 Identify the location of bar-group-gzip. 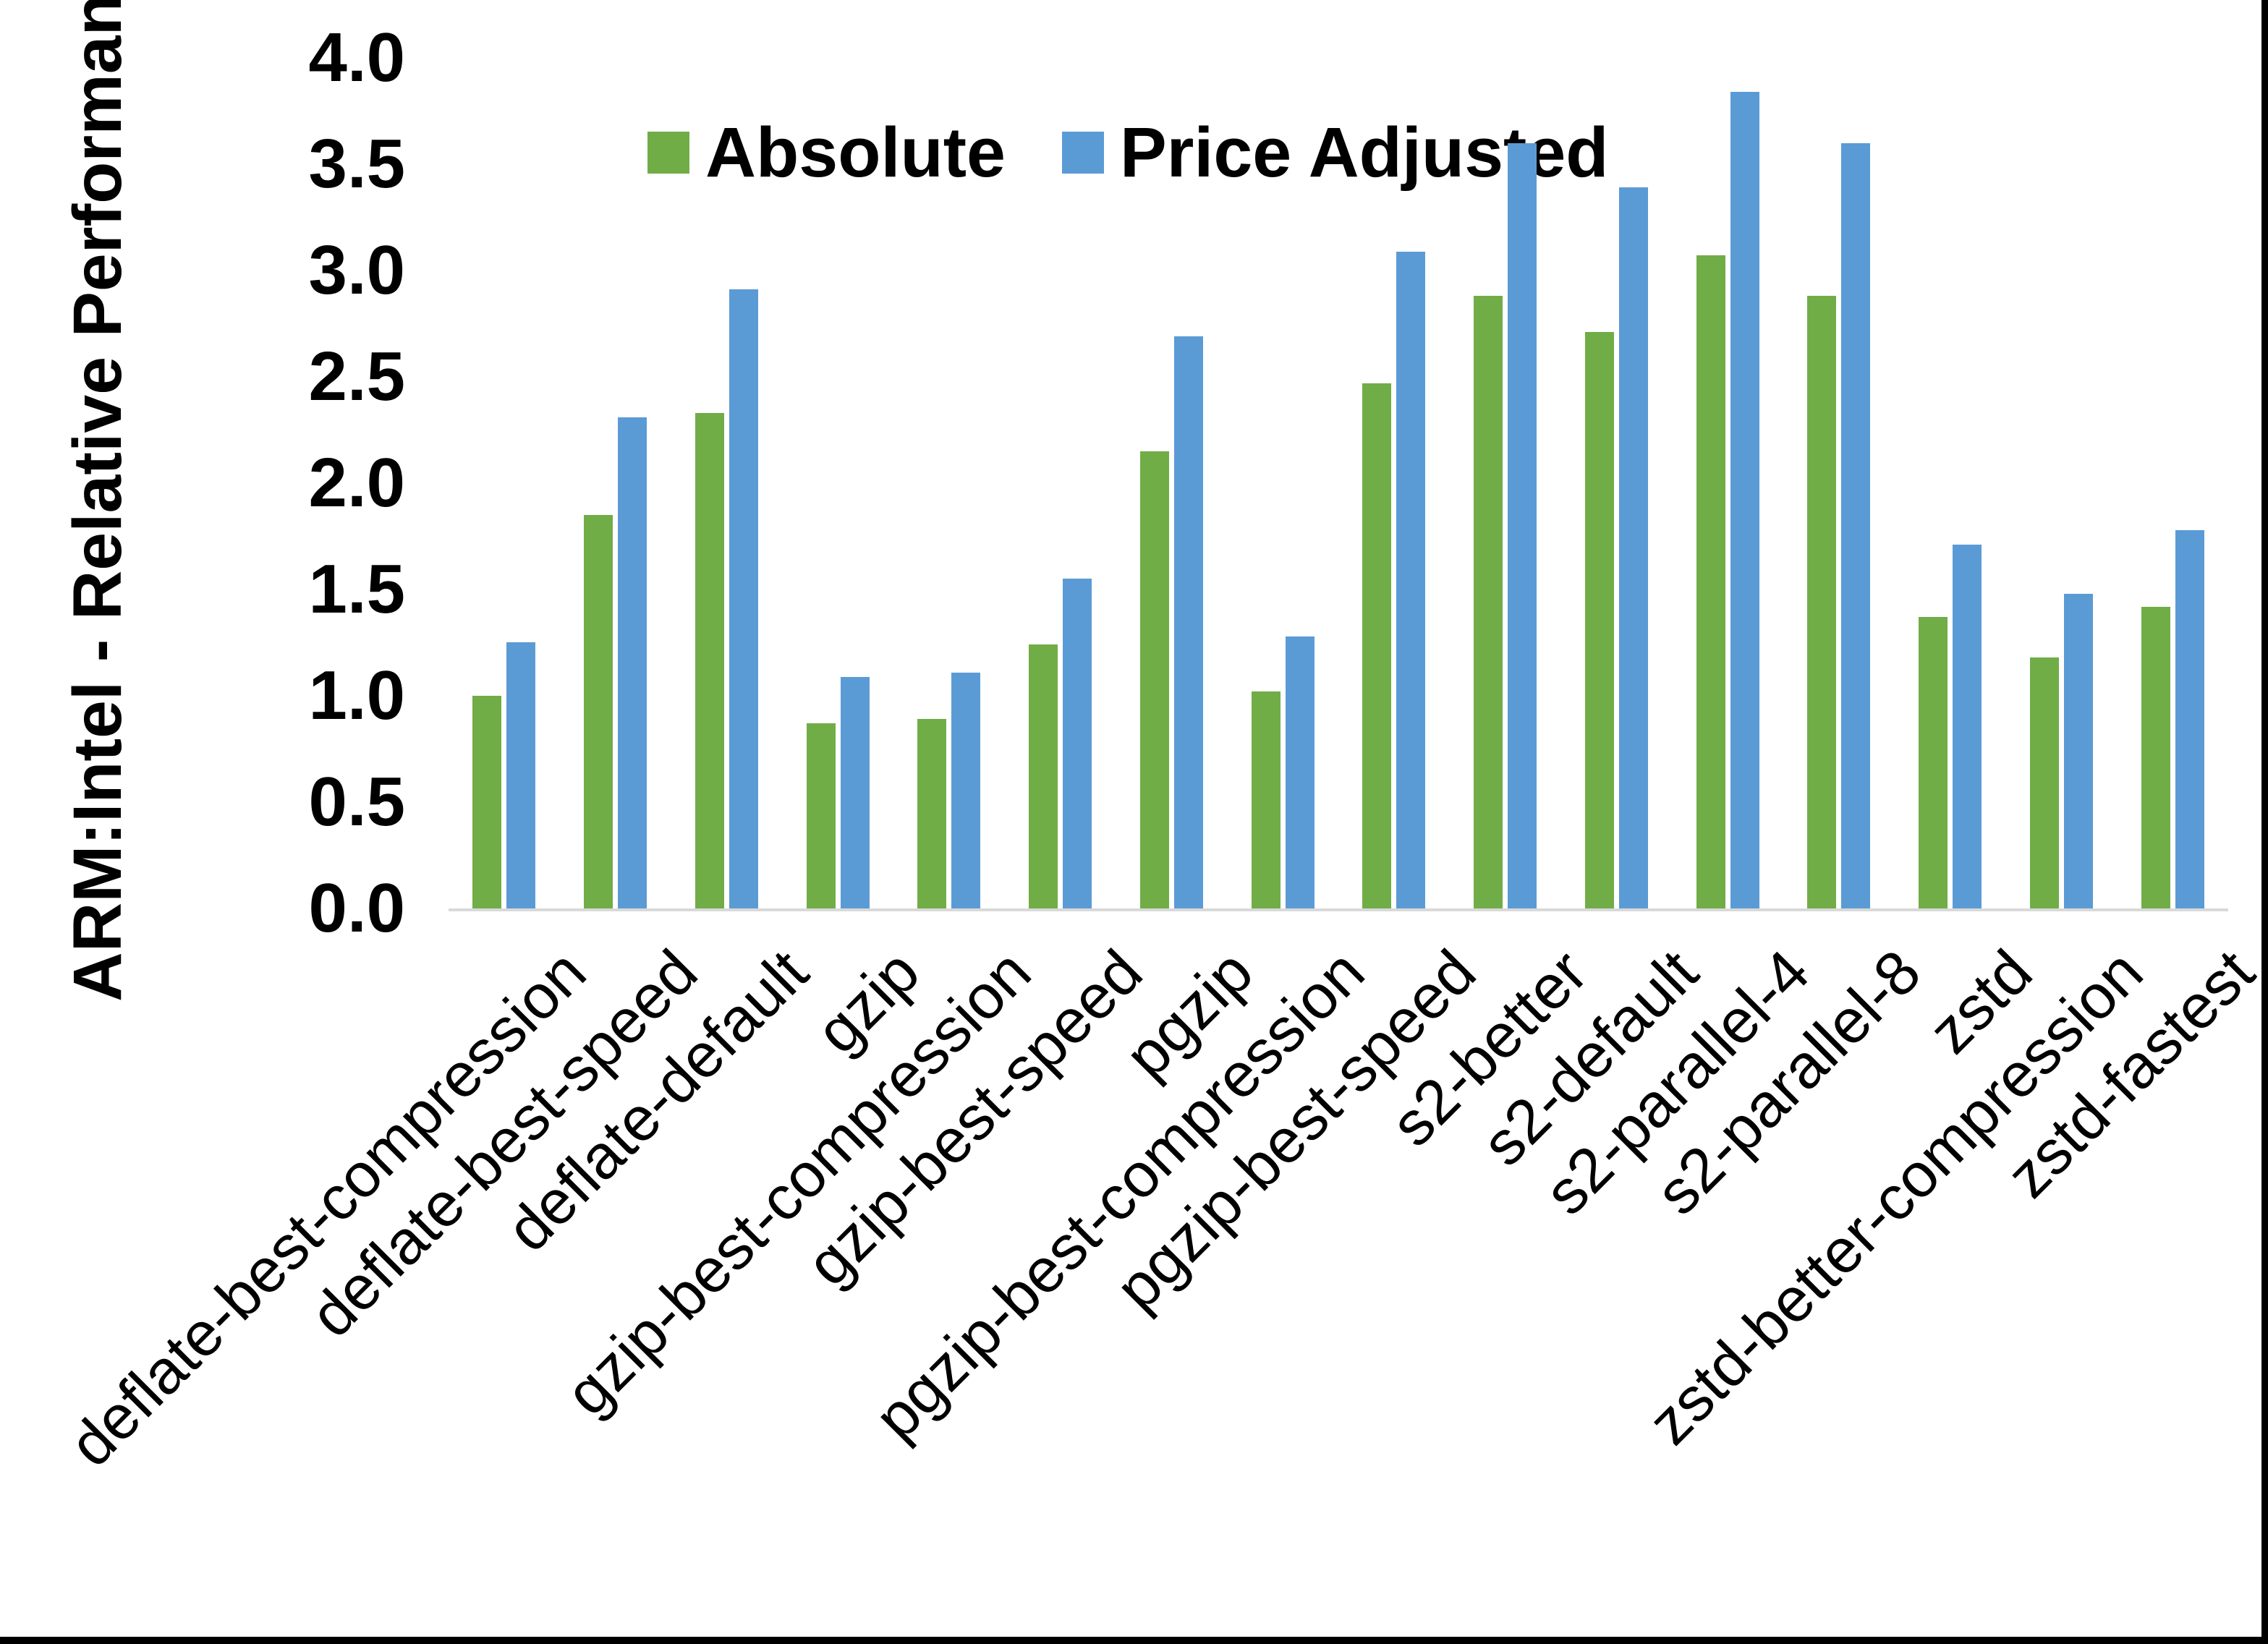
(837, 482).